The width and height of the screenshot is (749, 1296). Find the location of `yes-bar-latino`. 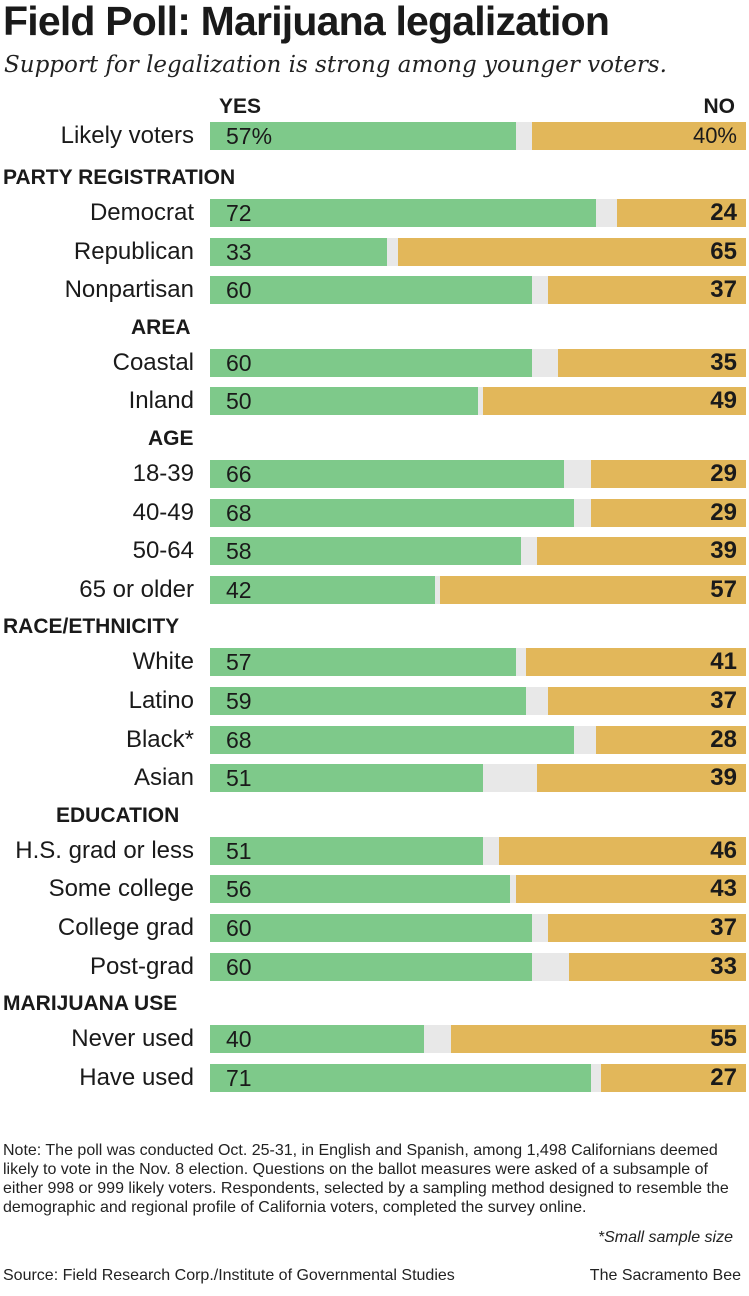

yes-bar-latino is located at coordinates (368, 701).